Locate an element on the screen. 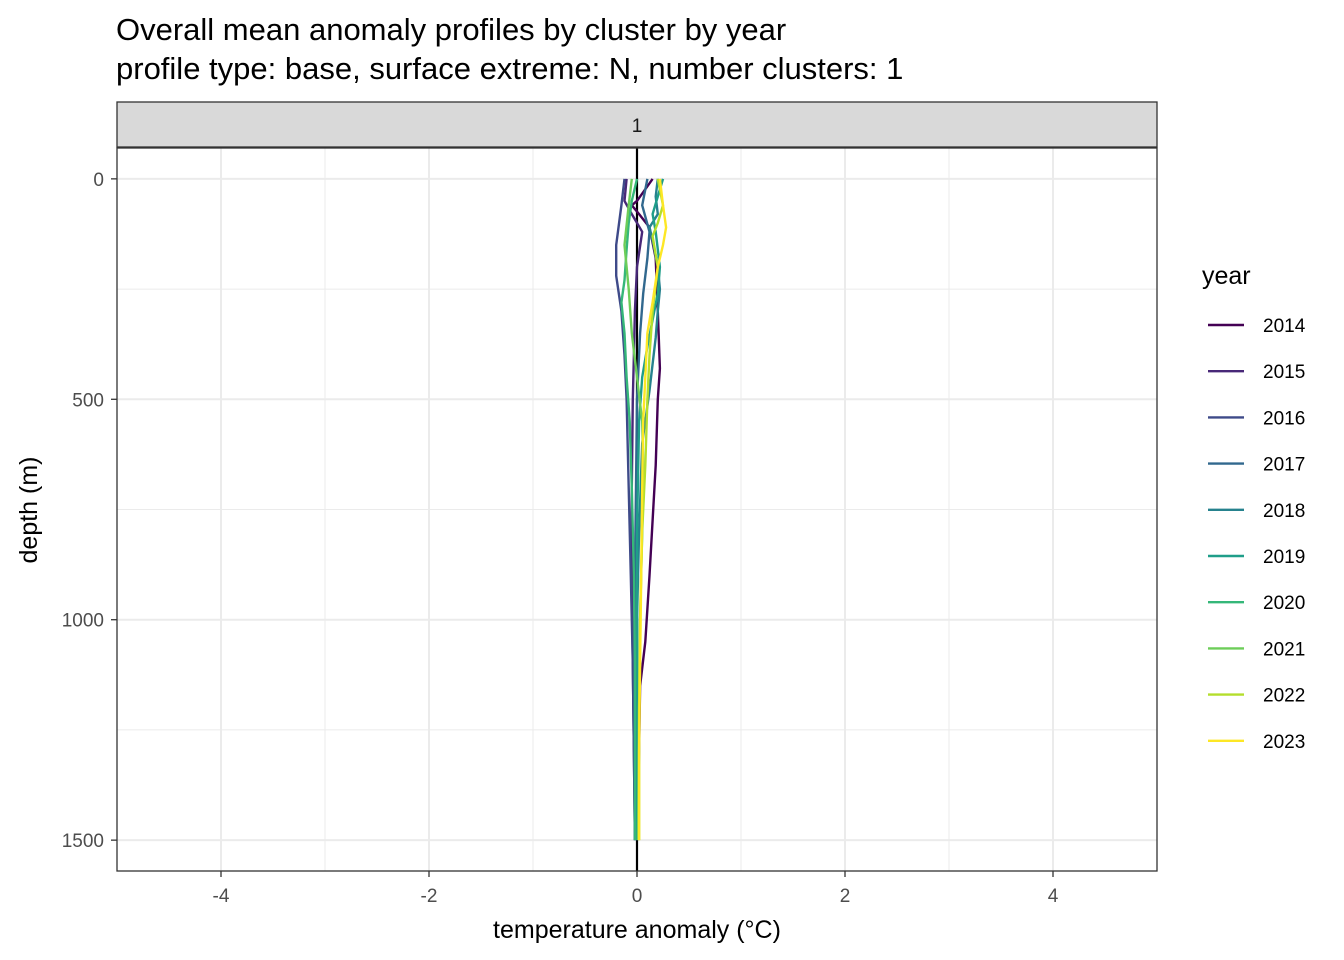 This screenshot has width=1344, height=960. y-axis-title: depth (m) is located at coordinates (29, 510).